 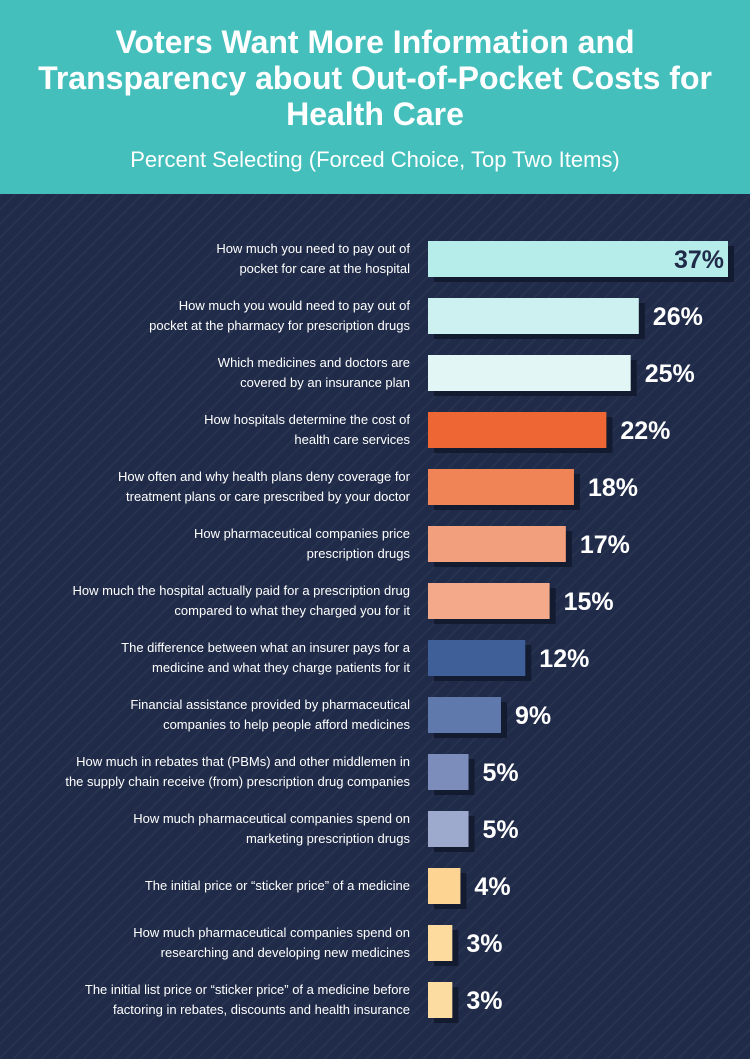 What do you see at coordinates (564, 659) in the screenshot?
I see `value-label: 12%` at bounding box center [564, 659].